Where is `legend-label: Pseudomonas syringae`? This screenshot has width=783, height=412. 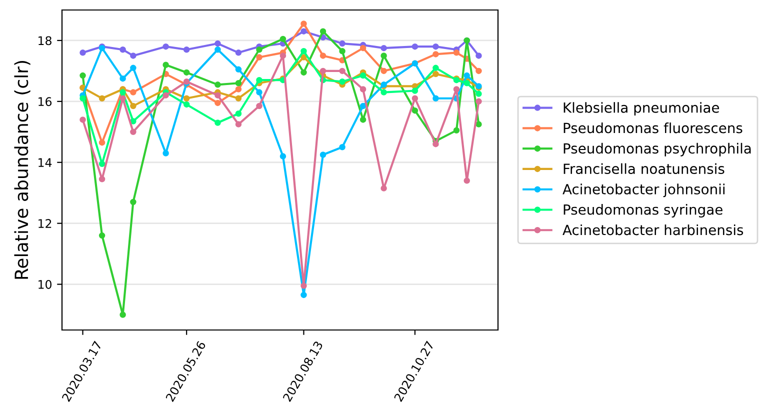 legend-label: Pseudomonas syringae is located at coordinates (643, 211).